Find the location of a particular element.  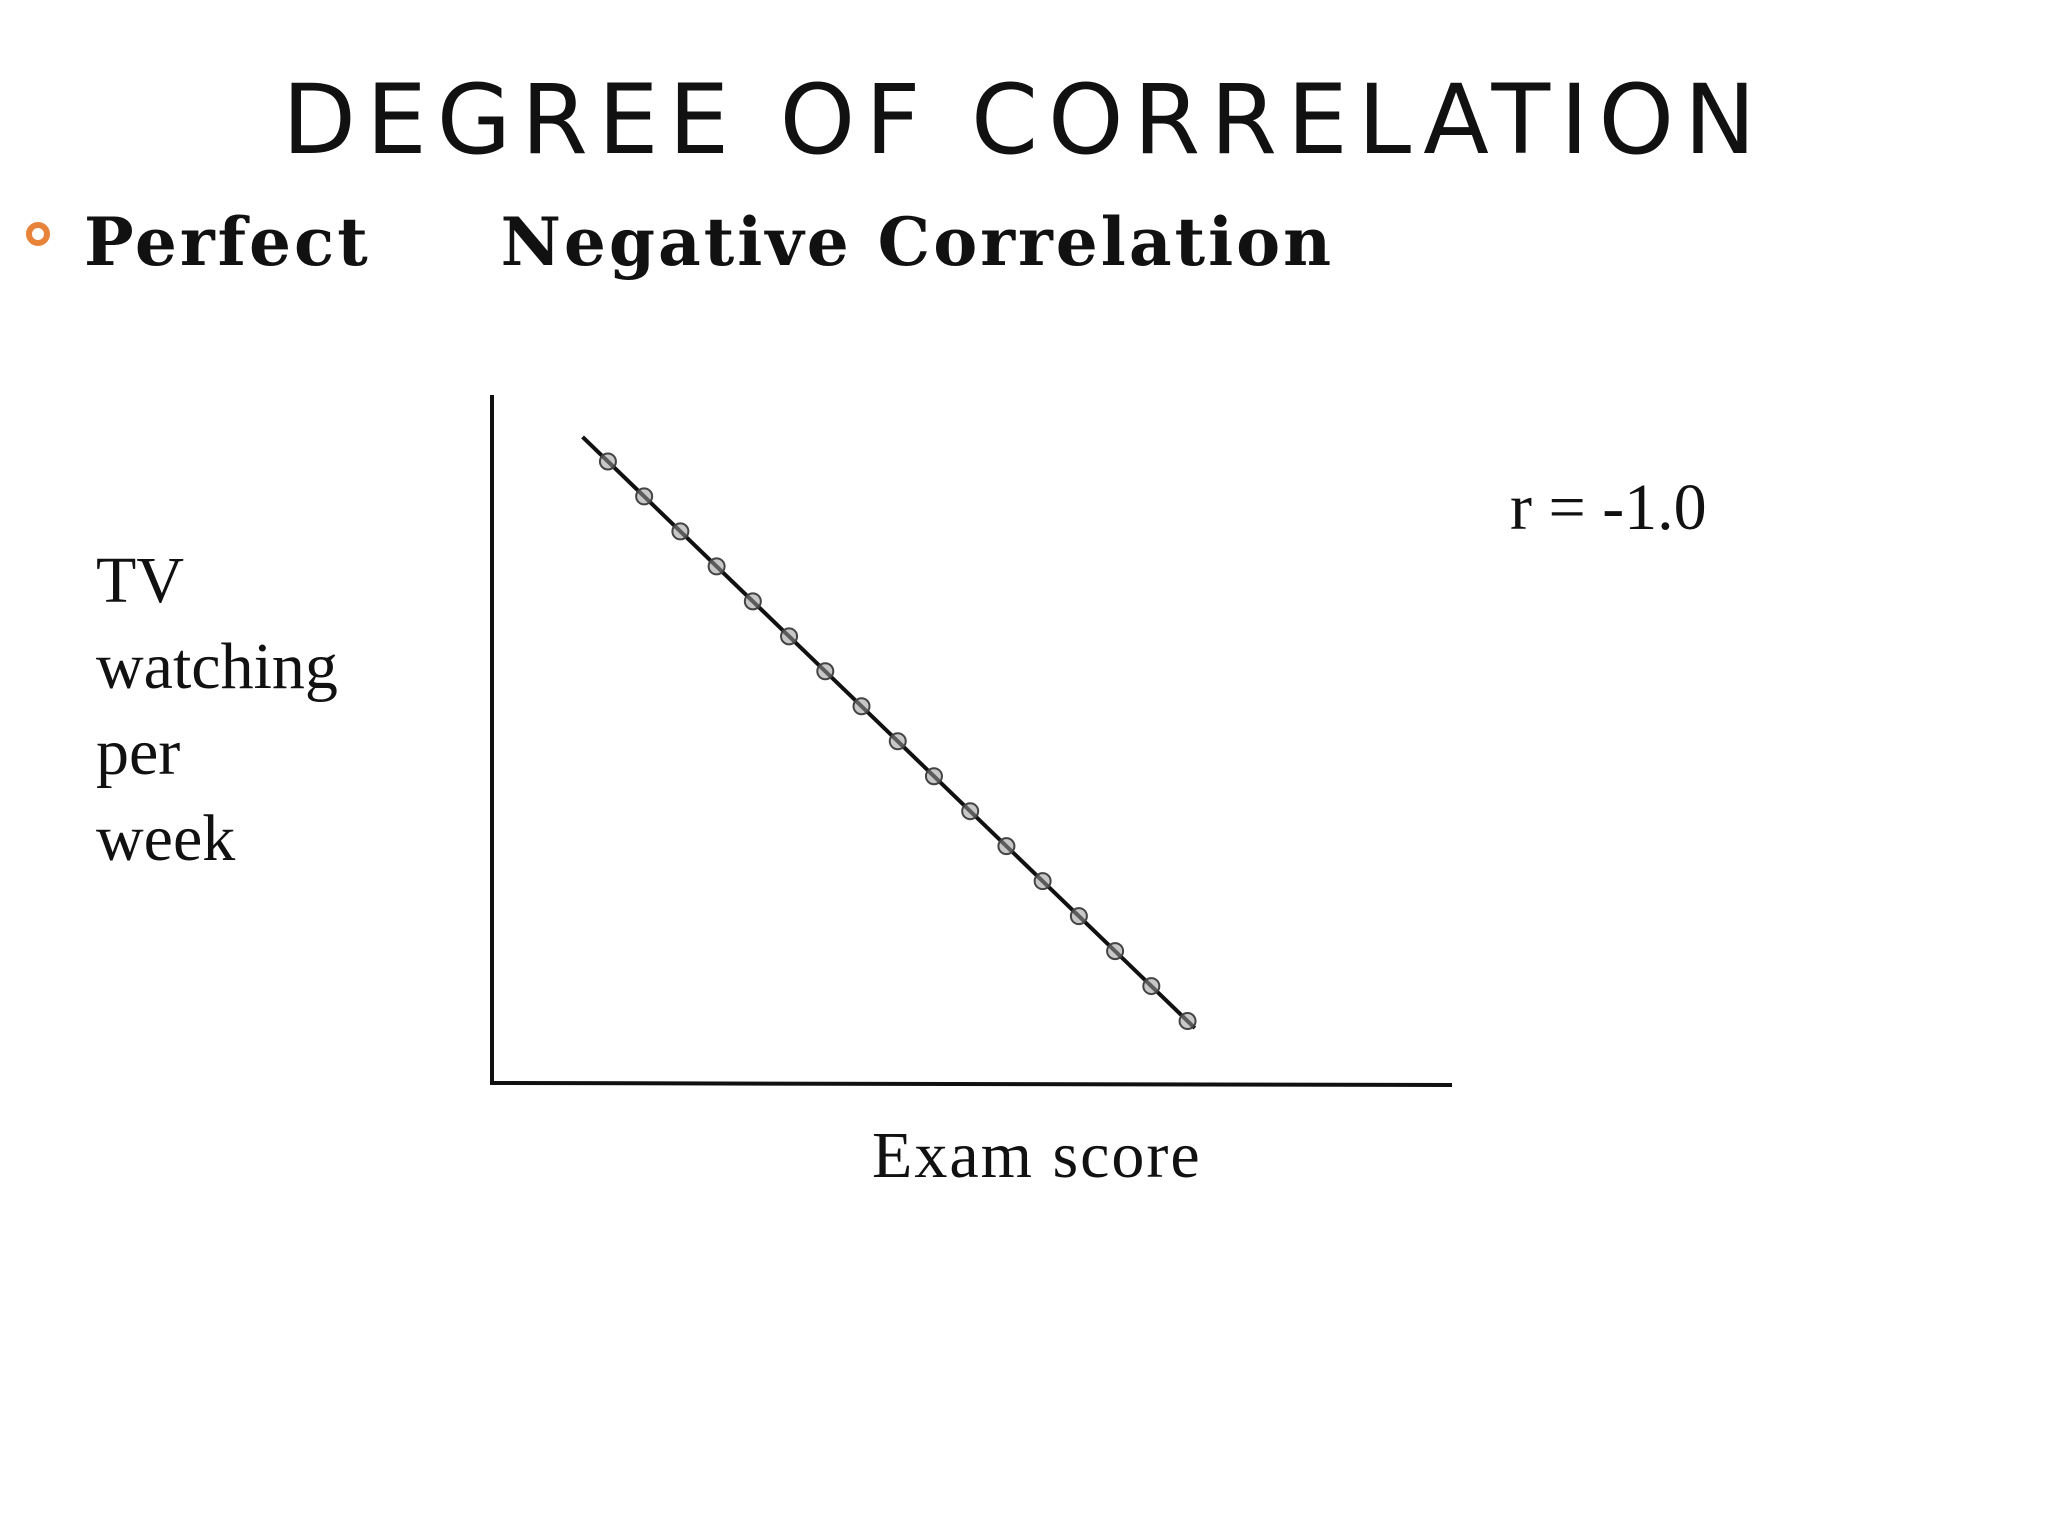

x-axis-line is located at coordinates (971, 1084).